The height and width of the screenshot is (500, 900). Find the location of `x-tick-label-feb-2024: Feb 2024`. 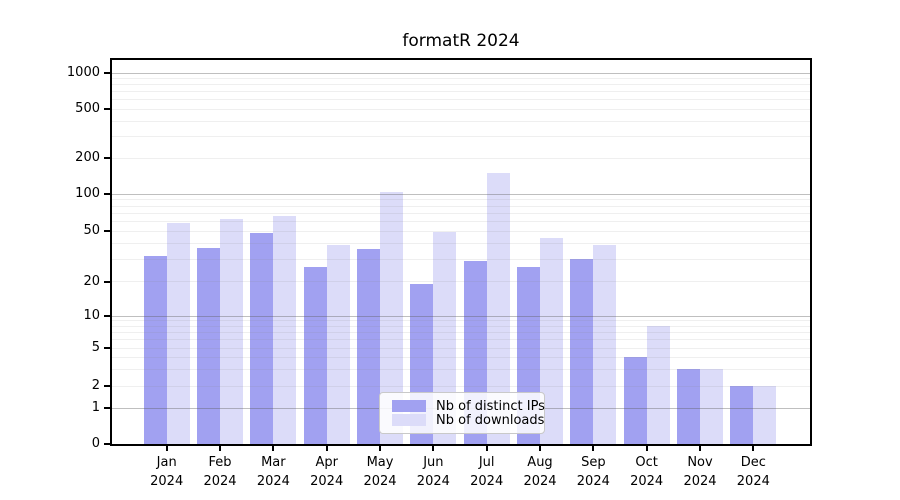

x-tick-label-feb-2024: Feb 2024 is located at coordinates (220, 472).